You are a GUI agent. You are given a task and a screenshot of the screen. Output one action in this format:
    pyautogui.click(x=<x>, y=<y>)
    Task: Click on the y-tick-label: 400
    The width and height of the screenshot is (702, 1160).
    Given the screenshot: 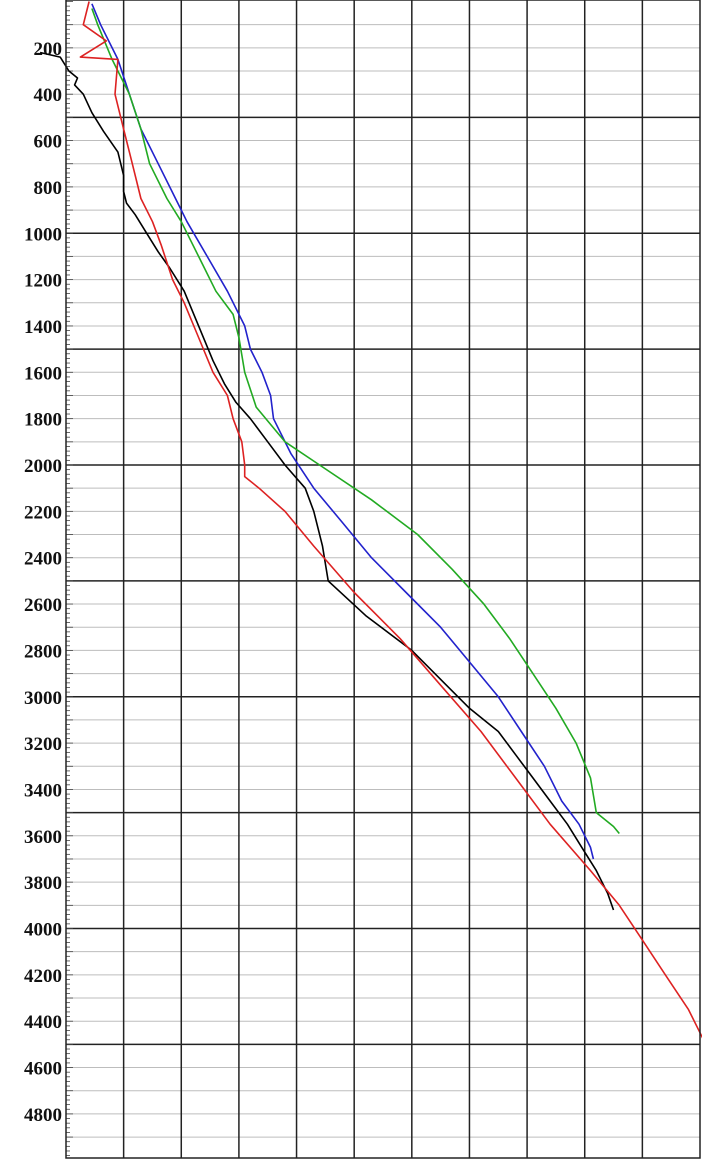 What is the action you would take?
    pyautogui.click(x=48, y=95)
    